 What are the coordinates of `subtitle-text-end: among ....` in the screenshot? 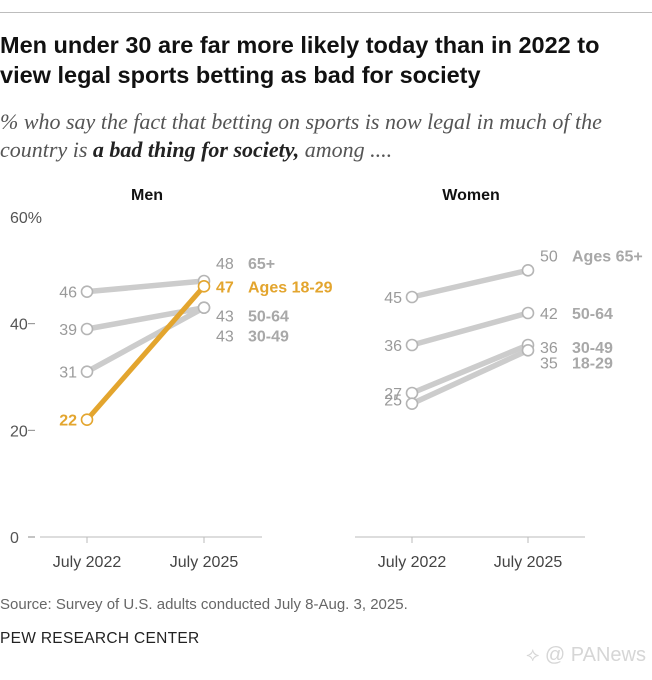 It's located at (346, 149).